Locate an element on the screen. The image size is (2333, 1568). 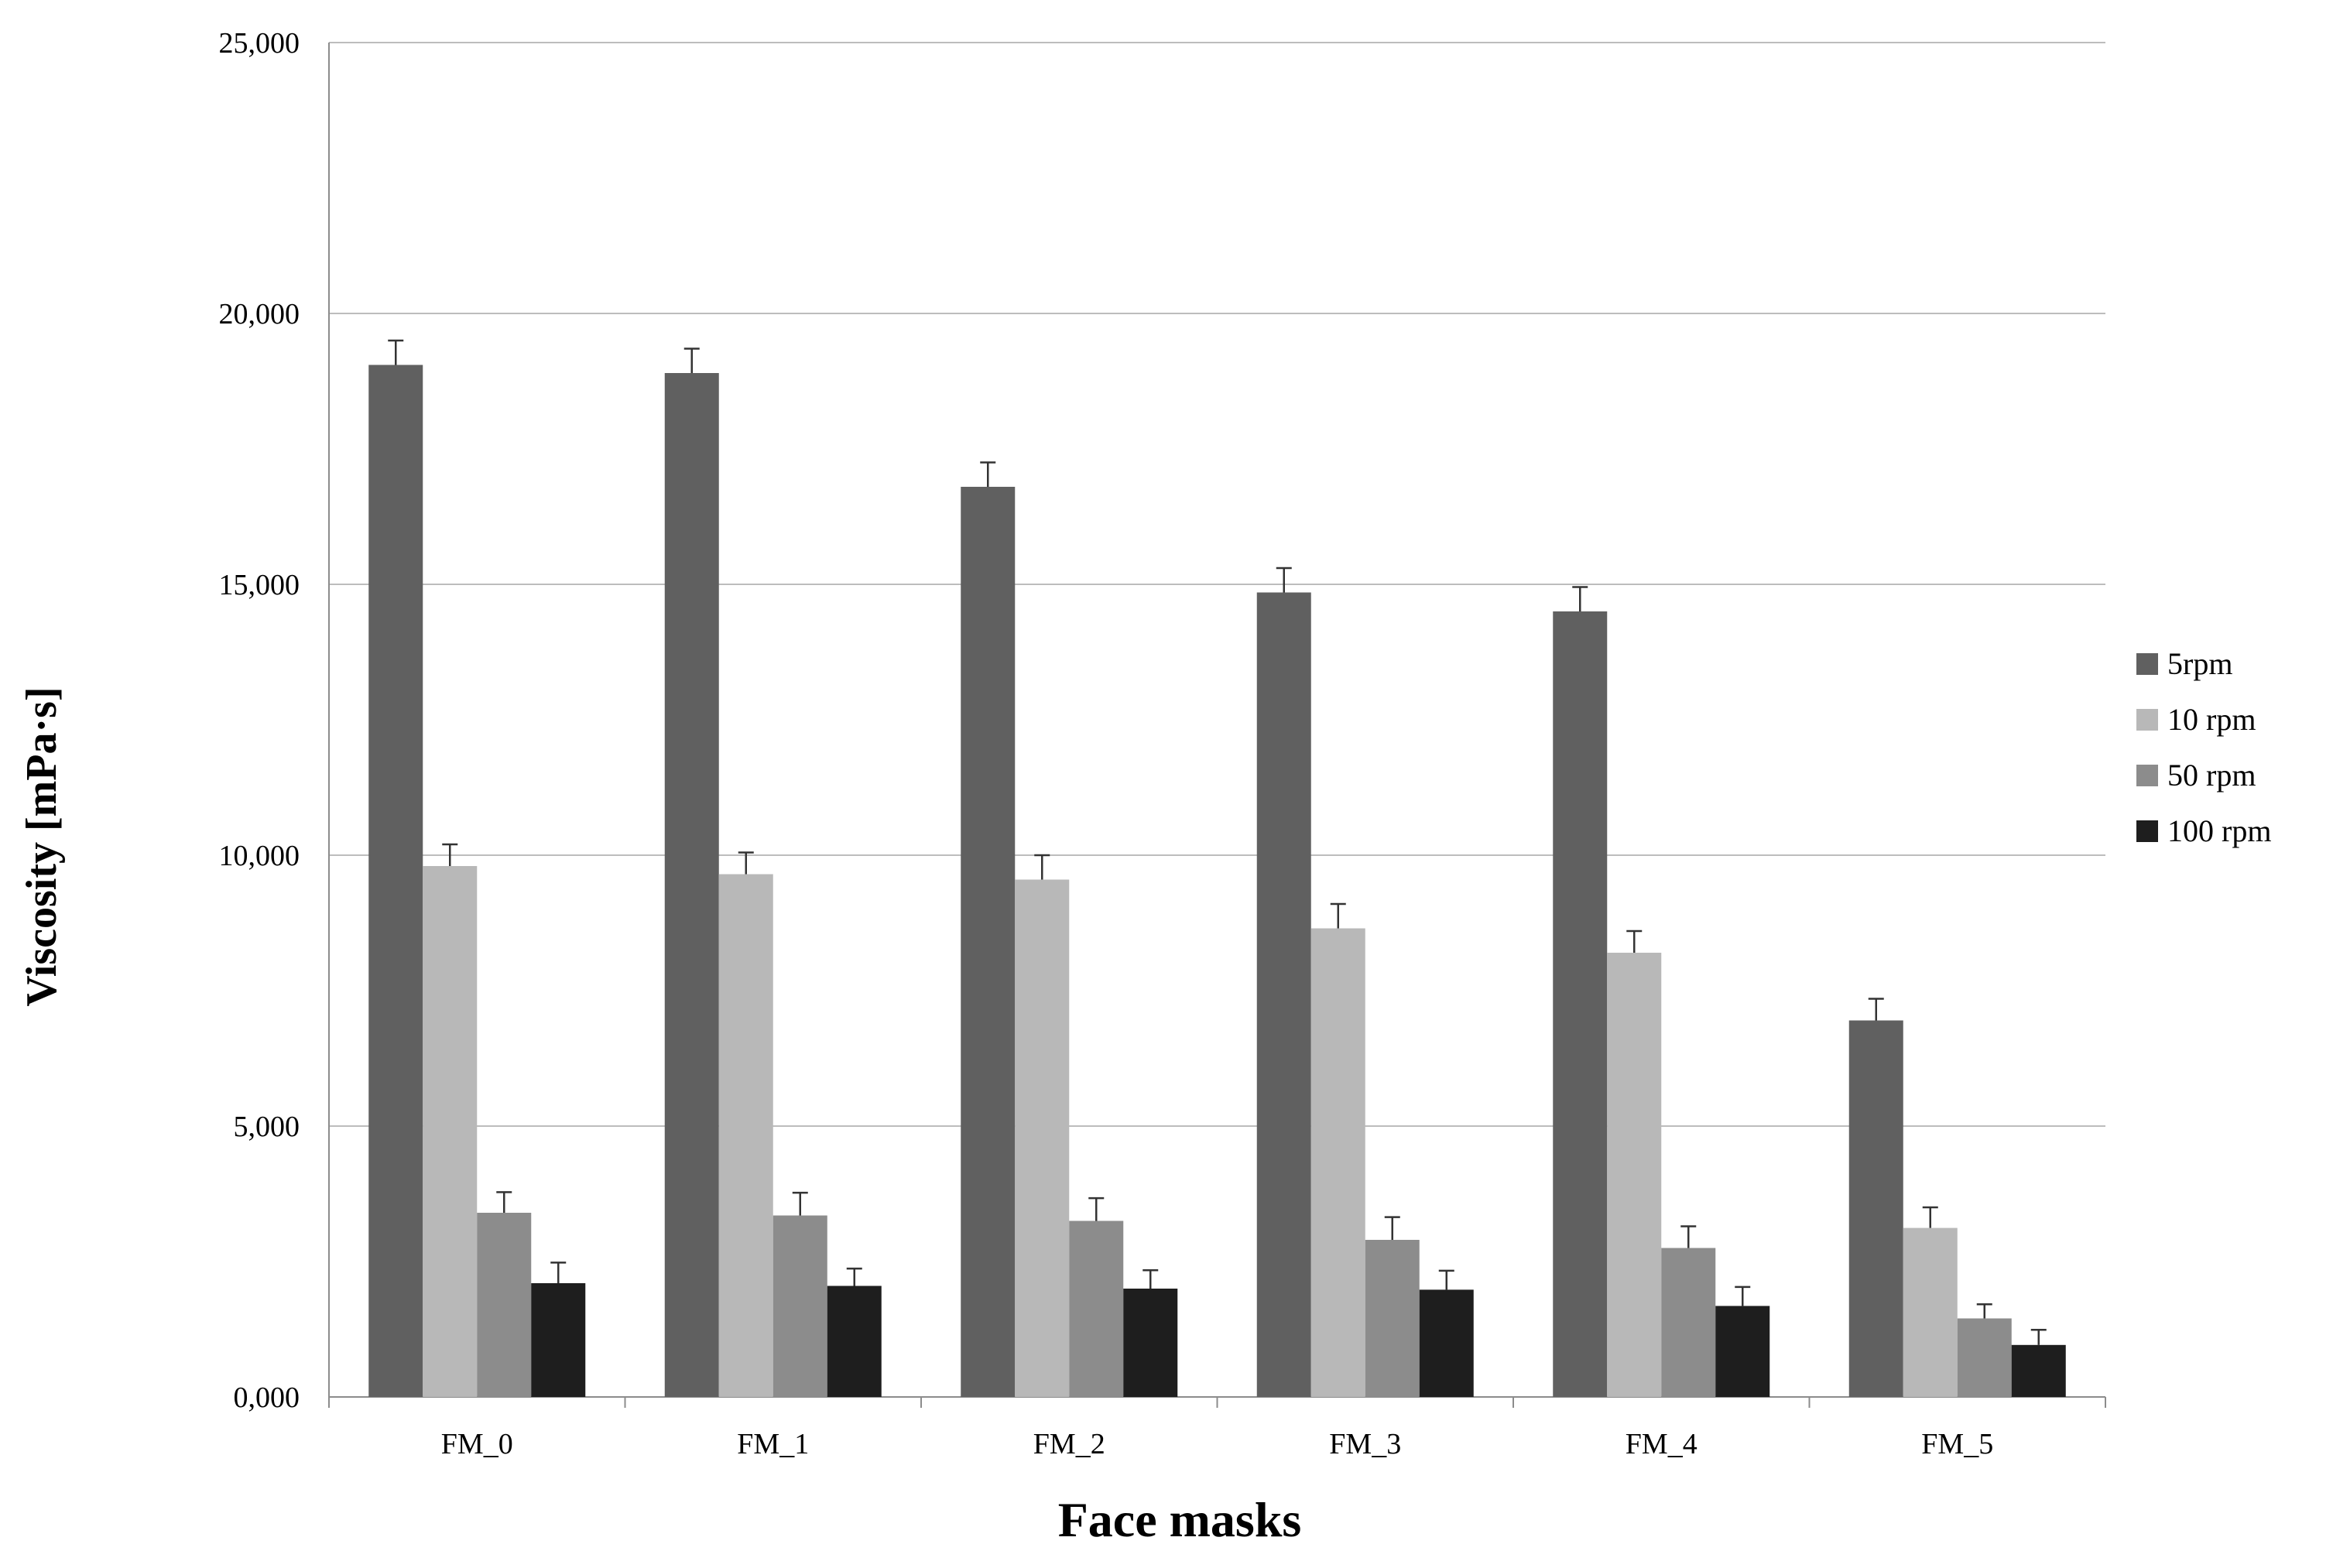
x-tick-label: FM_0 is located at coordinates (477, 1444).